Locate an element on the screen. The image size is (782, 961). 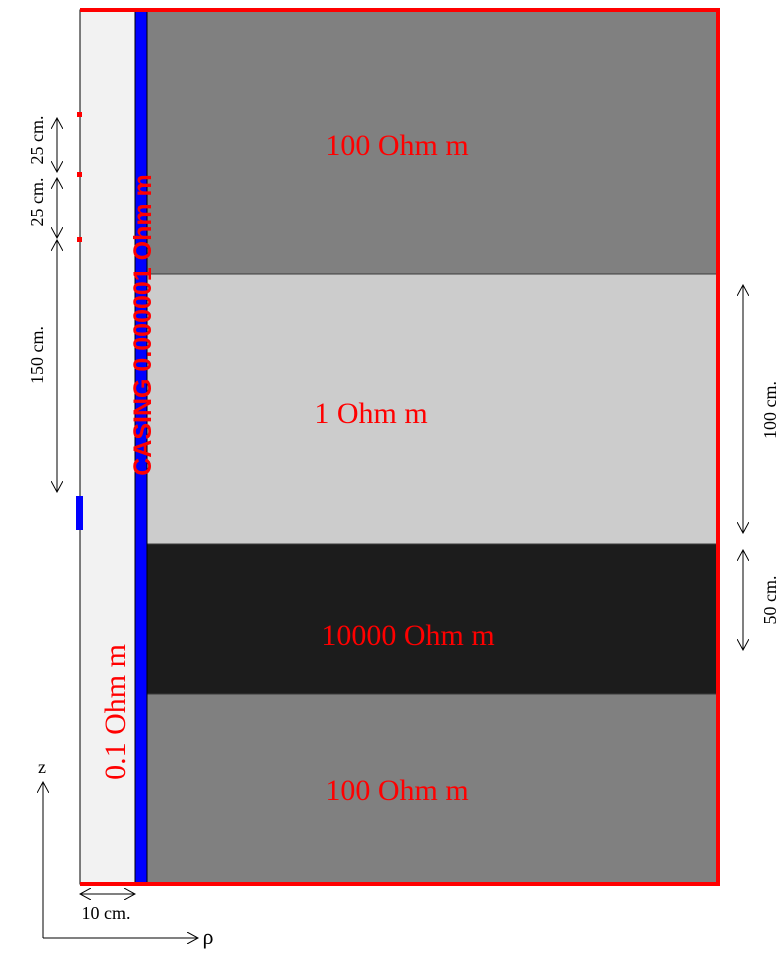
layer-resistive is located at coordinates (432, 619).